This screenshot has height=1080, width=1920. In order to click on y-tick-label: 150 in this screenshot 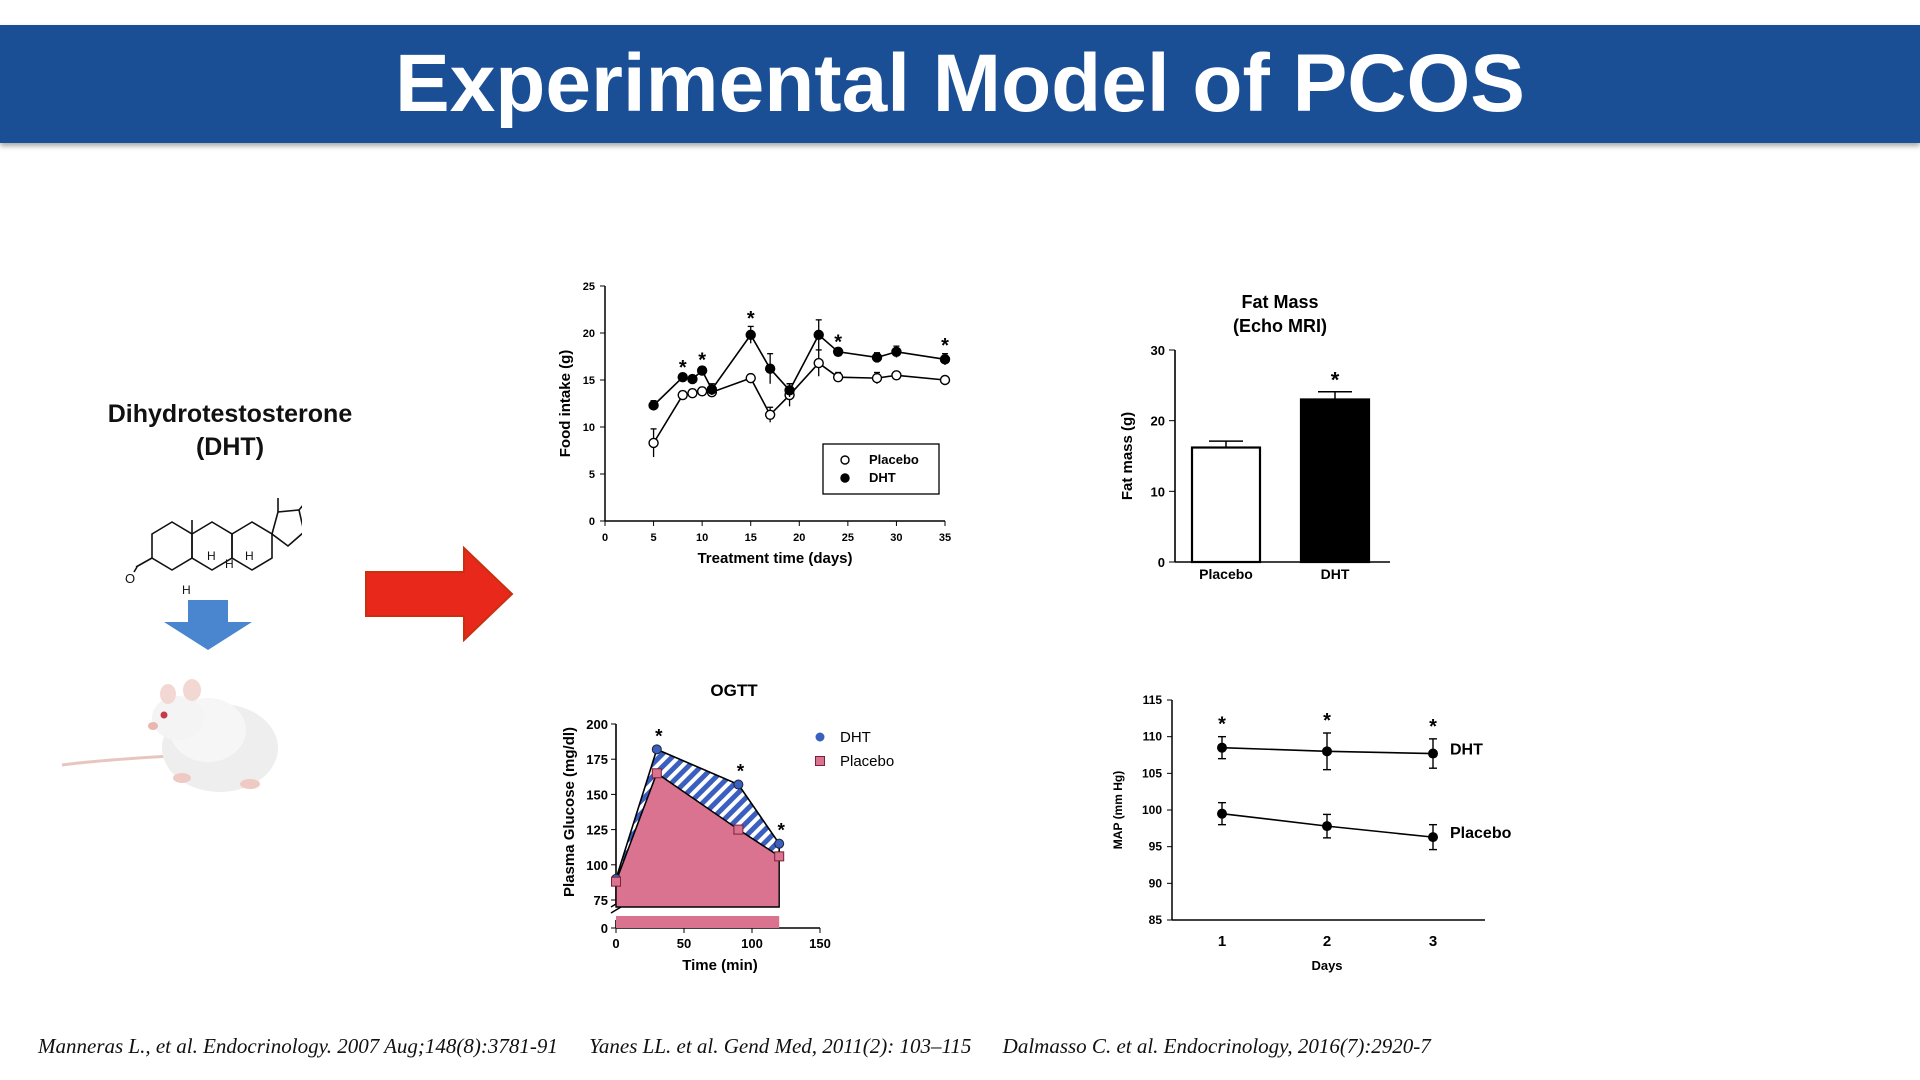, I will do `click(597, 794)`.